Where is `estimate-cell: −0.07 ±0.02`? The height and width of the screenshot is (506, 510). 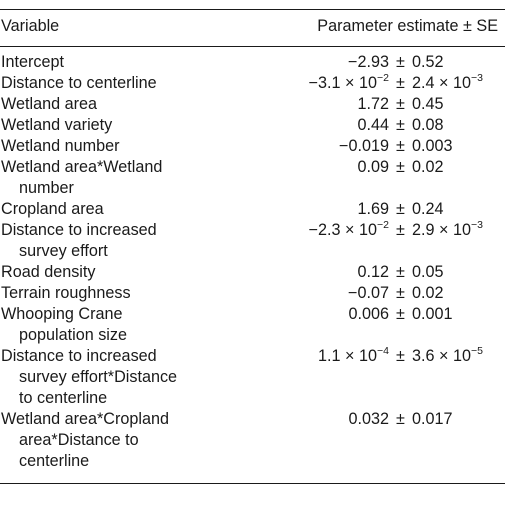 estimate-cell: −0.07 ±0.02 is located at coordinates (377, 293).